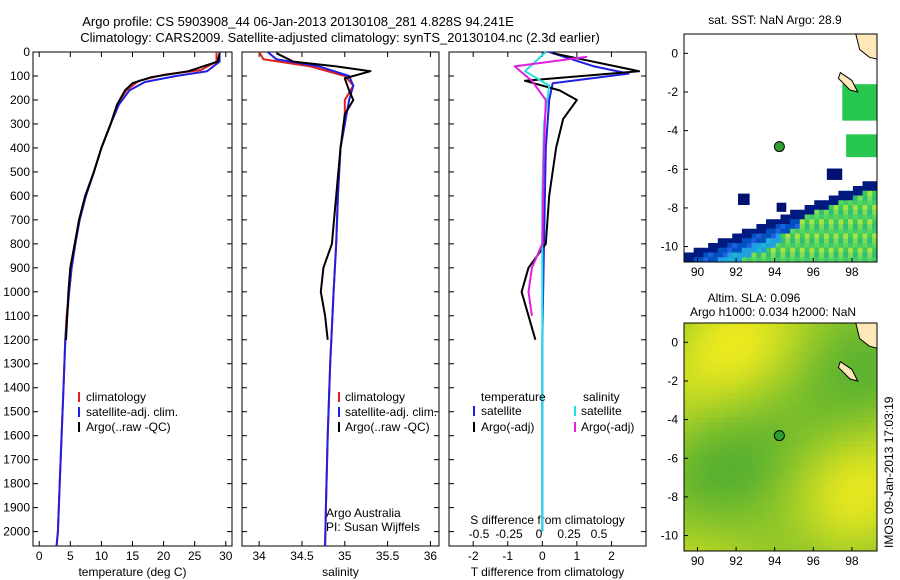 The image size is (900, 580). What do you see at coordinates (672, 208) in the screenshot?
I see `y-tick-label: -8` at bounding box center [672, 208].